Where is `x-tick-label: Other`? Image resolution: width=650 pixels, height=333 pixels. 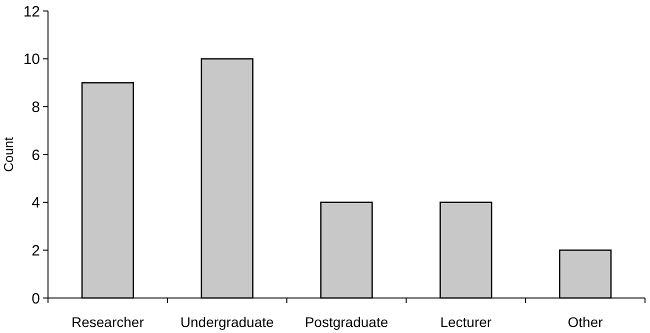 x-tick-label: Other is located at coordinates (586, 322).